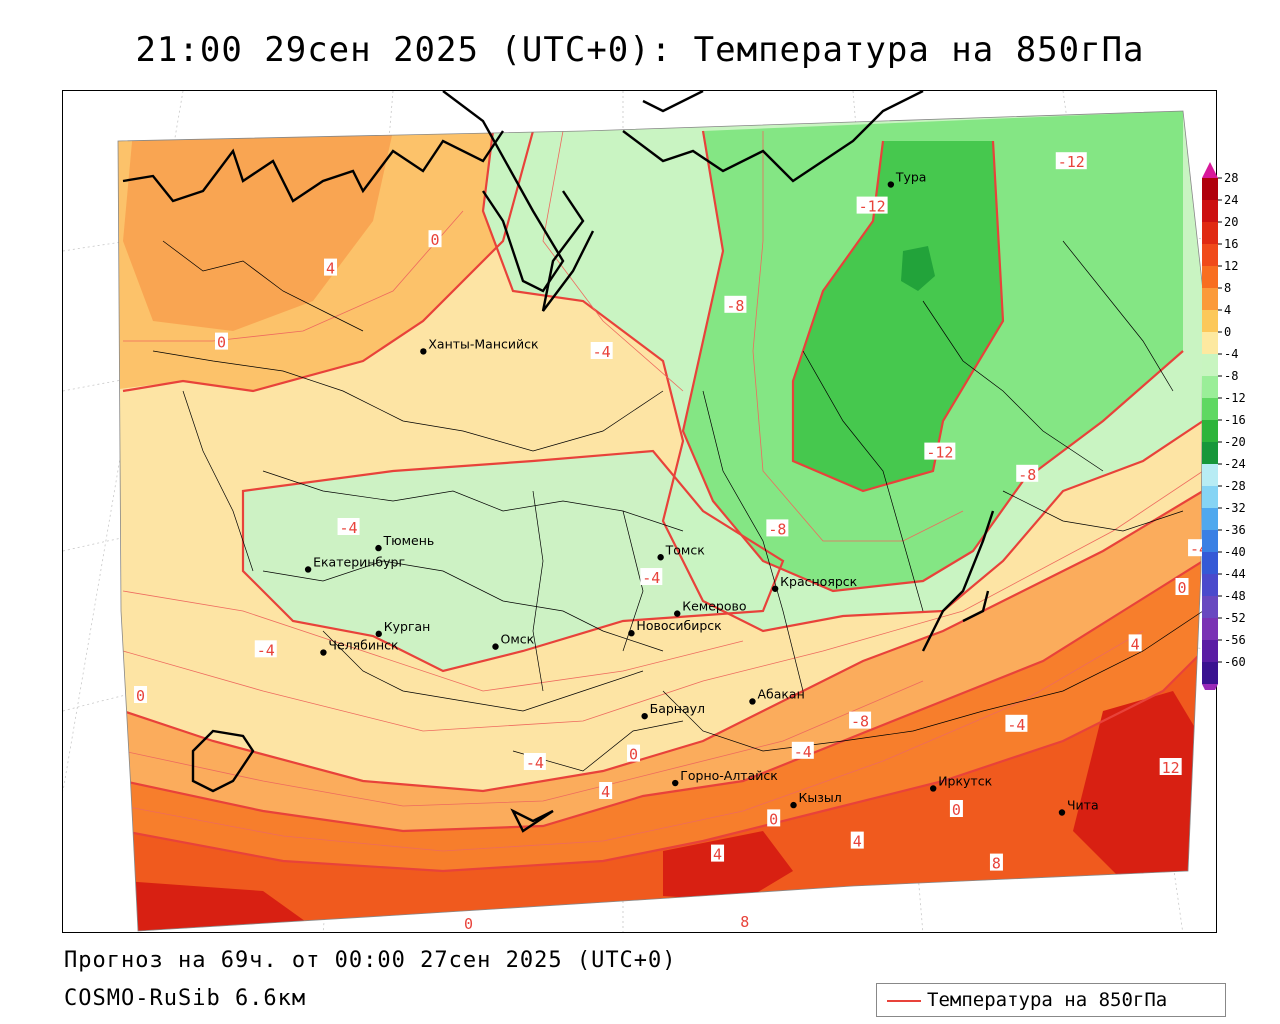 This screenshot has height=1024, width=1280. I want to click on city-marker: Абакан, so click(777, 695).